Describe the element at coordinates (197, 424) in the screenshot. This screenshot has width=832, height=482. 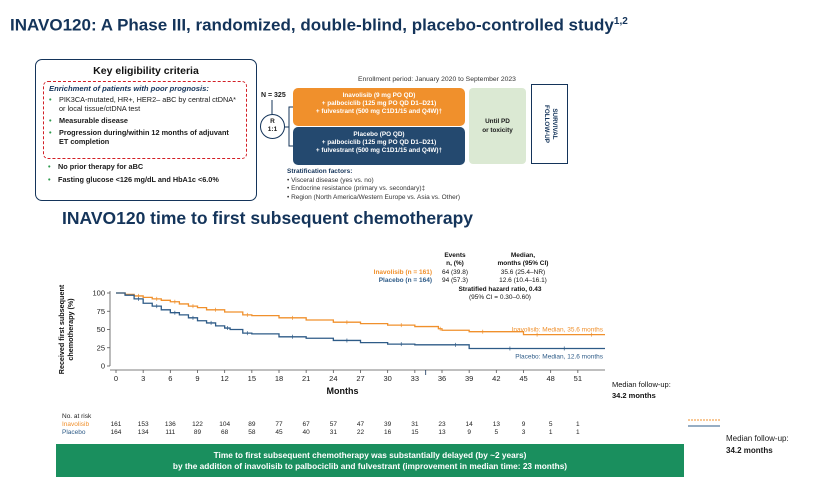
I see `at-risk-value: 122` at that location.